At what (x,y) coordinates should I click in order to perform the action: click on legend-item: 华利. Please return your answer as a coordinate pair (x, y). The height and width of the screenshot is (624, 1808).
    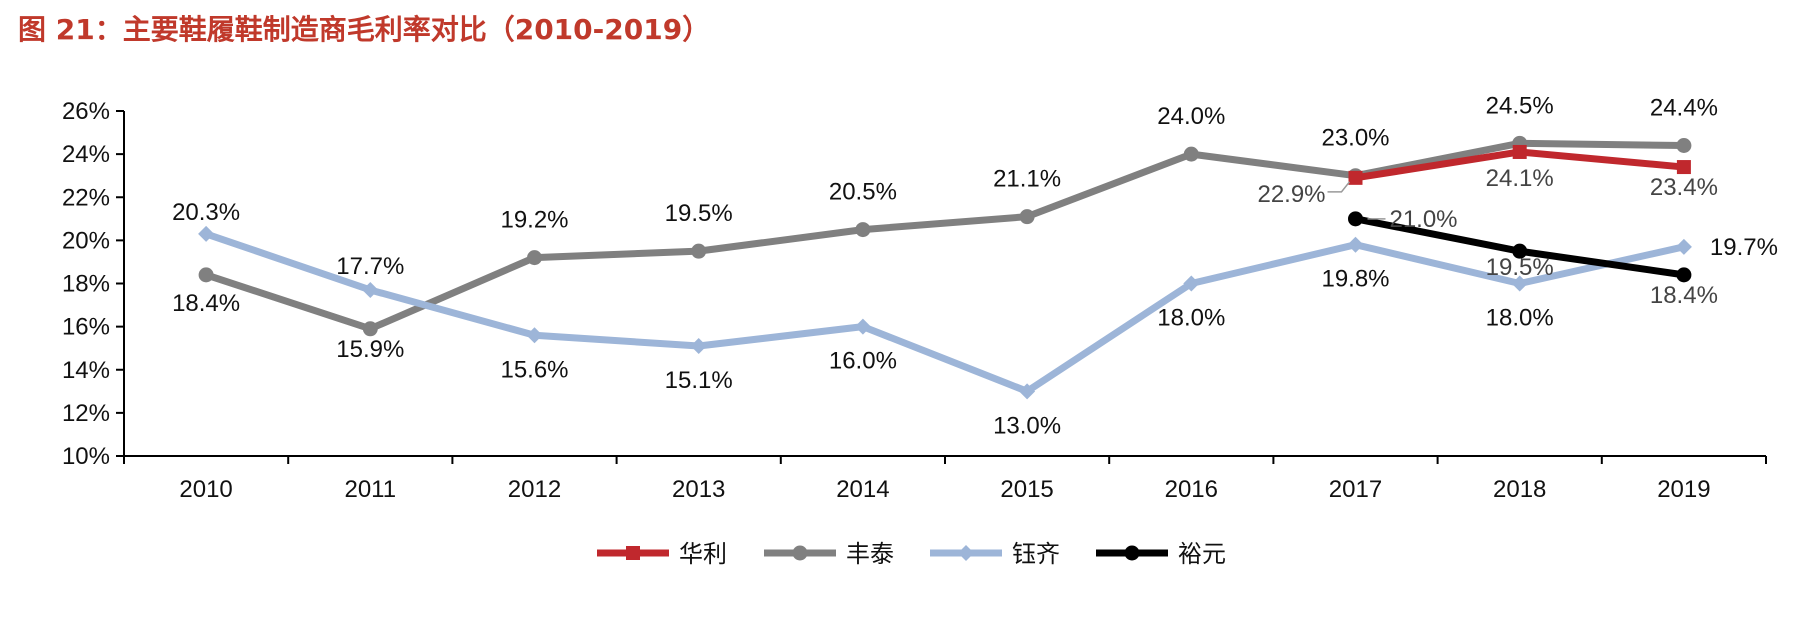
    Looking at the image, I should click on (662, 554).